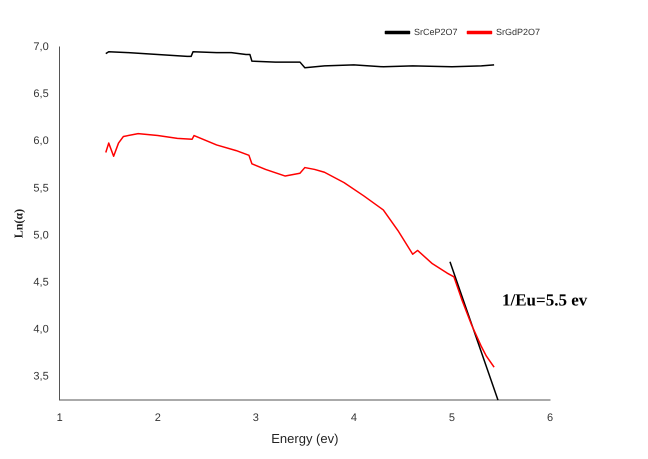  I want to click on y-tick-label: 4,0, so click(41, 330).